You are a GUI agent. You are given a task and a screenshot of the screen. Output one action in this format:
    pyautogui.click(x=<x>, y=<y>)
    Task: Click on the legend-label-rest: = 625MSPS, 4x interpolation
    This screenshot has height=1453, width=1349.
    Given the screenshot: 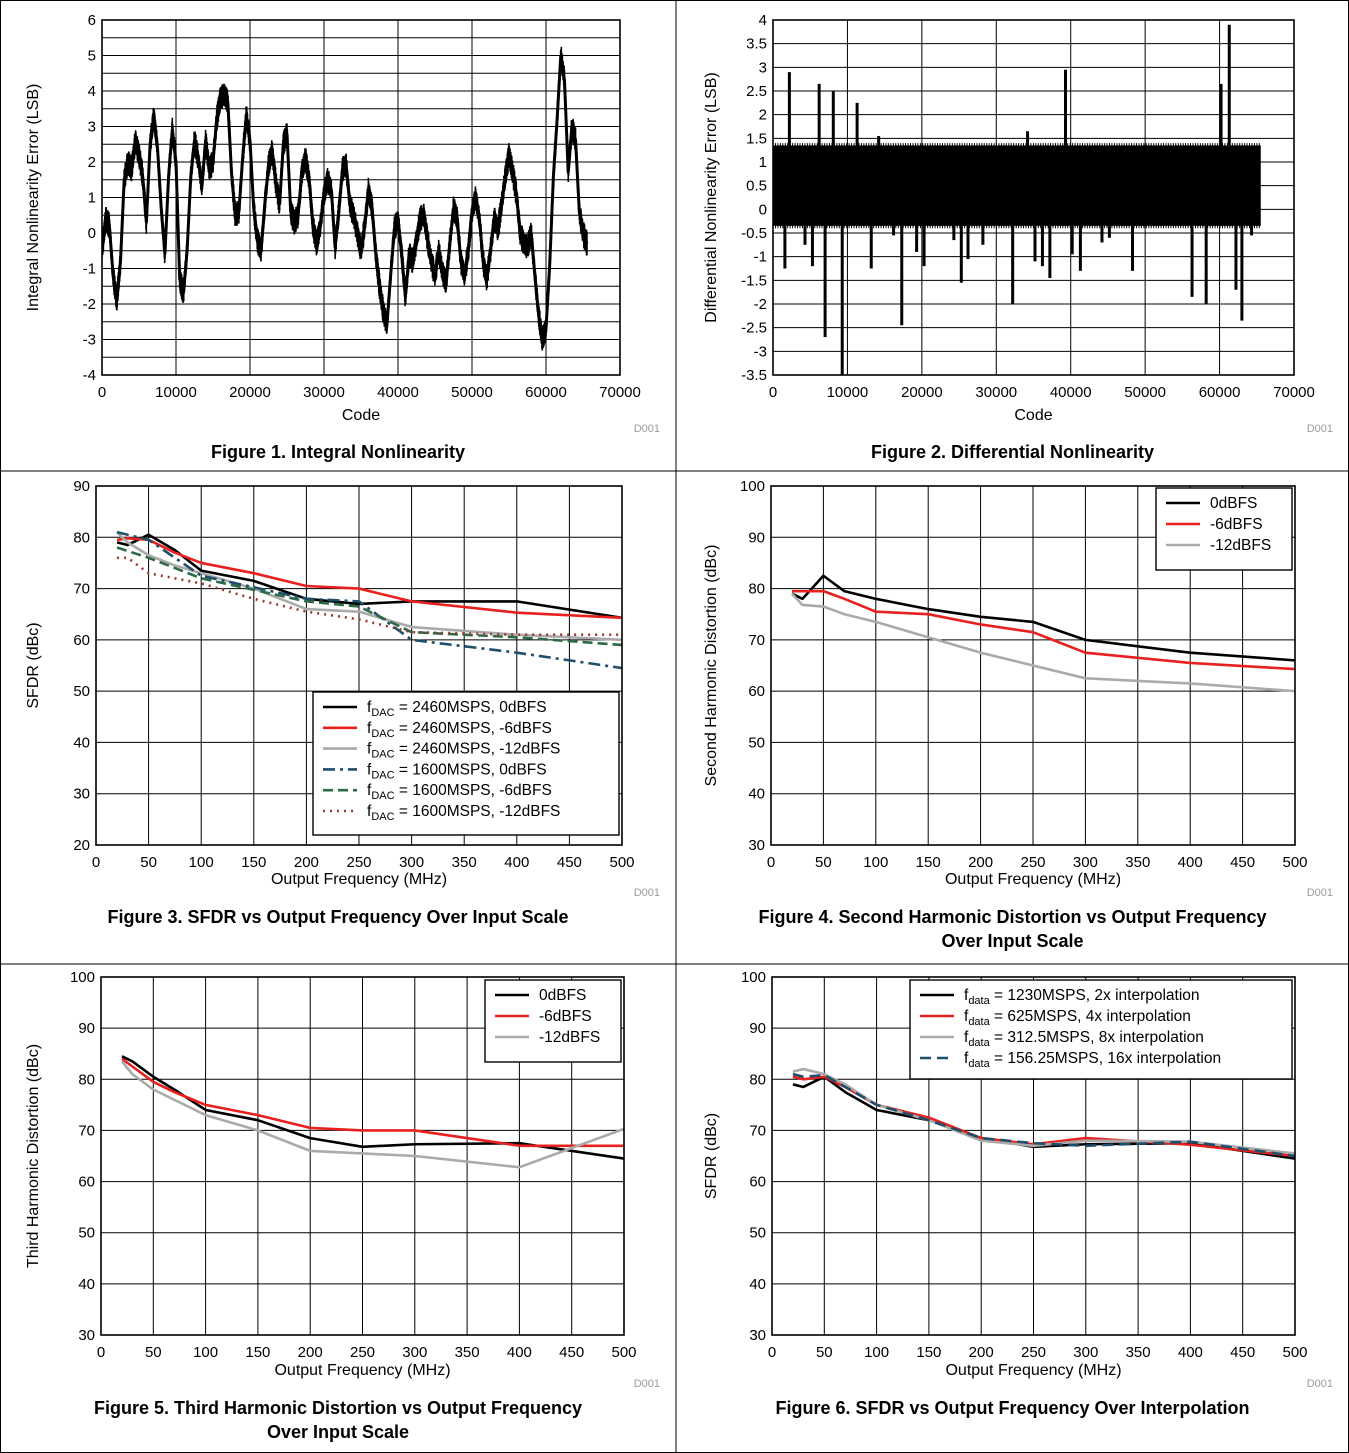 What is the action you would take?
    pyautogui.click(x=1090, y=1016)
    